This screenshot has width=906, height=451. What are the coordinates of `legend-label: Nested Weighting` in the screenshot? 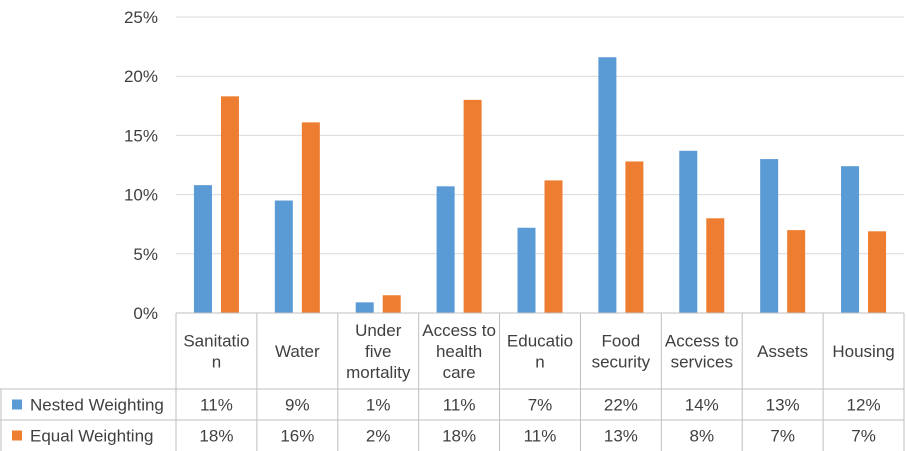 It's located at (97, 405).